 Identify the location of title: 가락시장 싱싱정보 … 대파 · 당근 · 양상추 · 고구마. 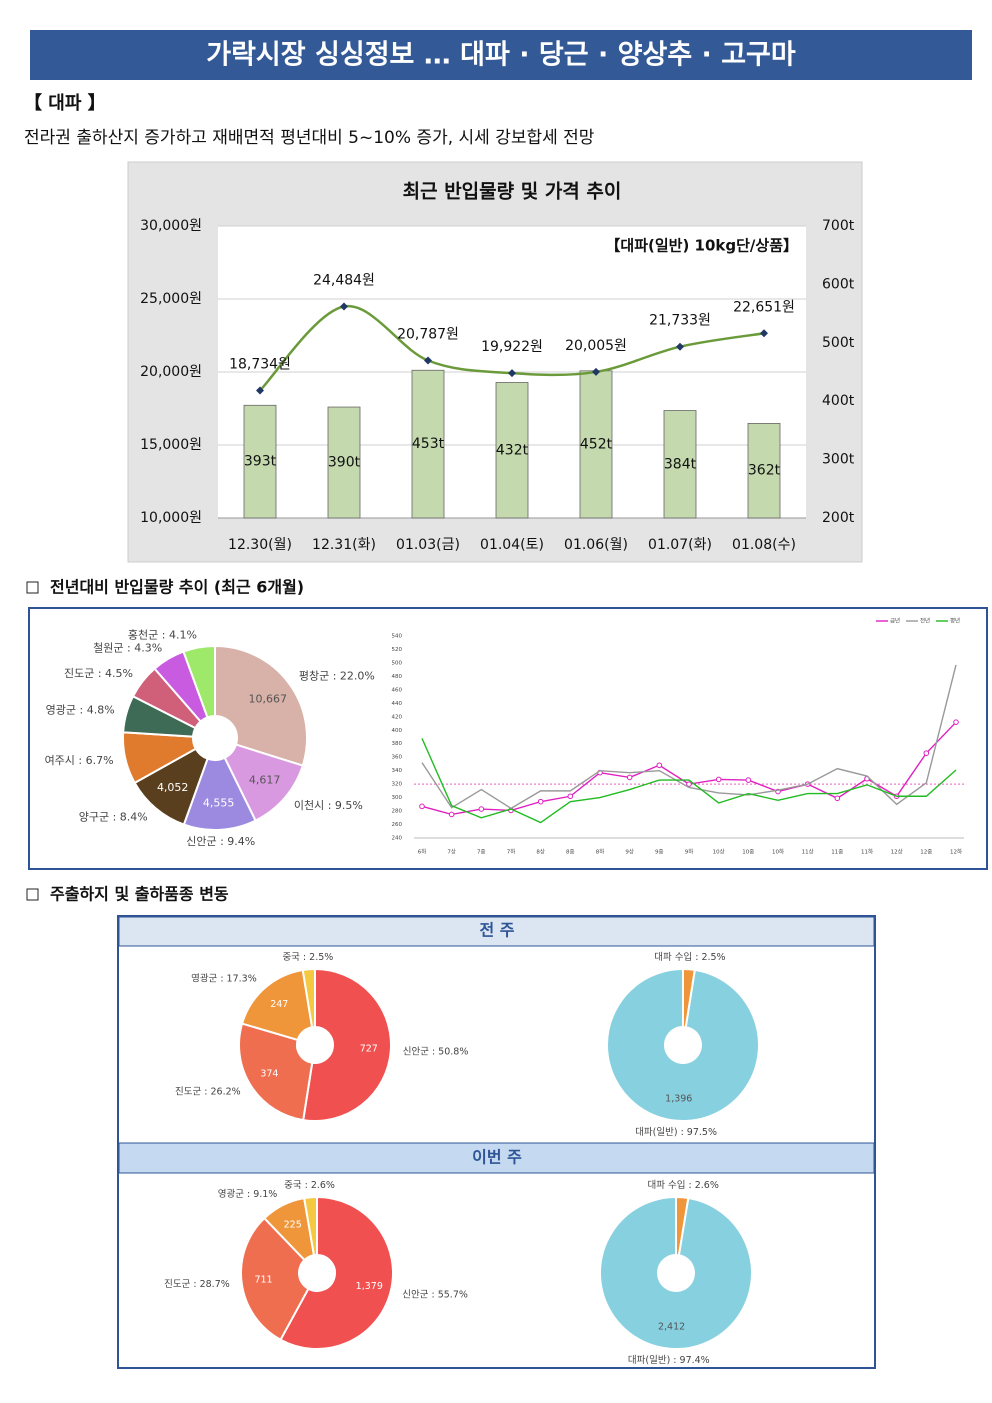
(501, 55).